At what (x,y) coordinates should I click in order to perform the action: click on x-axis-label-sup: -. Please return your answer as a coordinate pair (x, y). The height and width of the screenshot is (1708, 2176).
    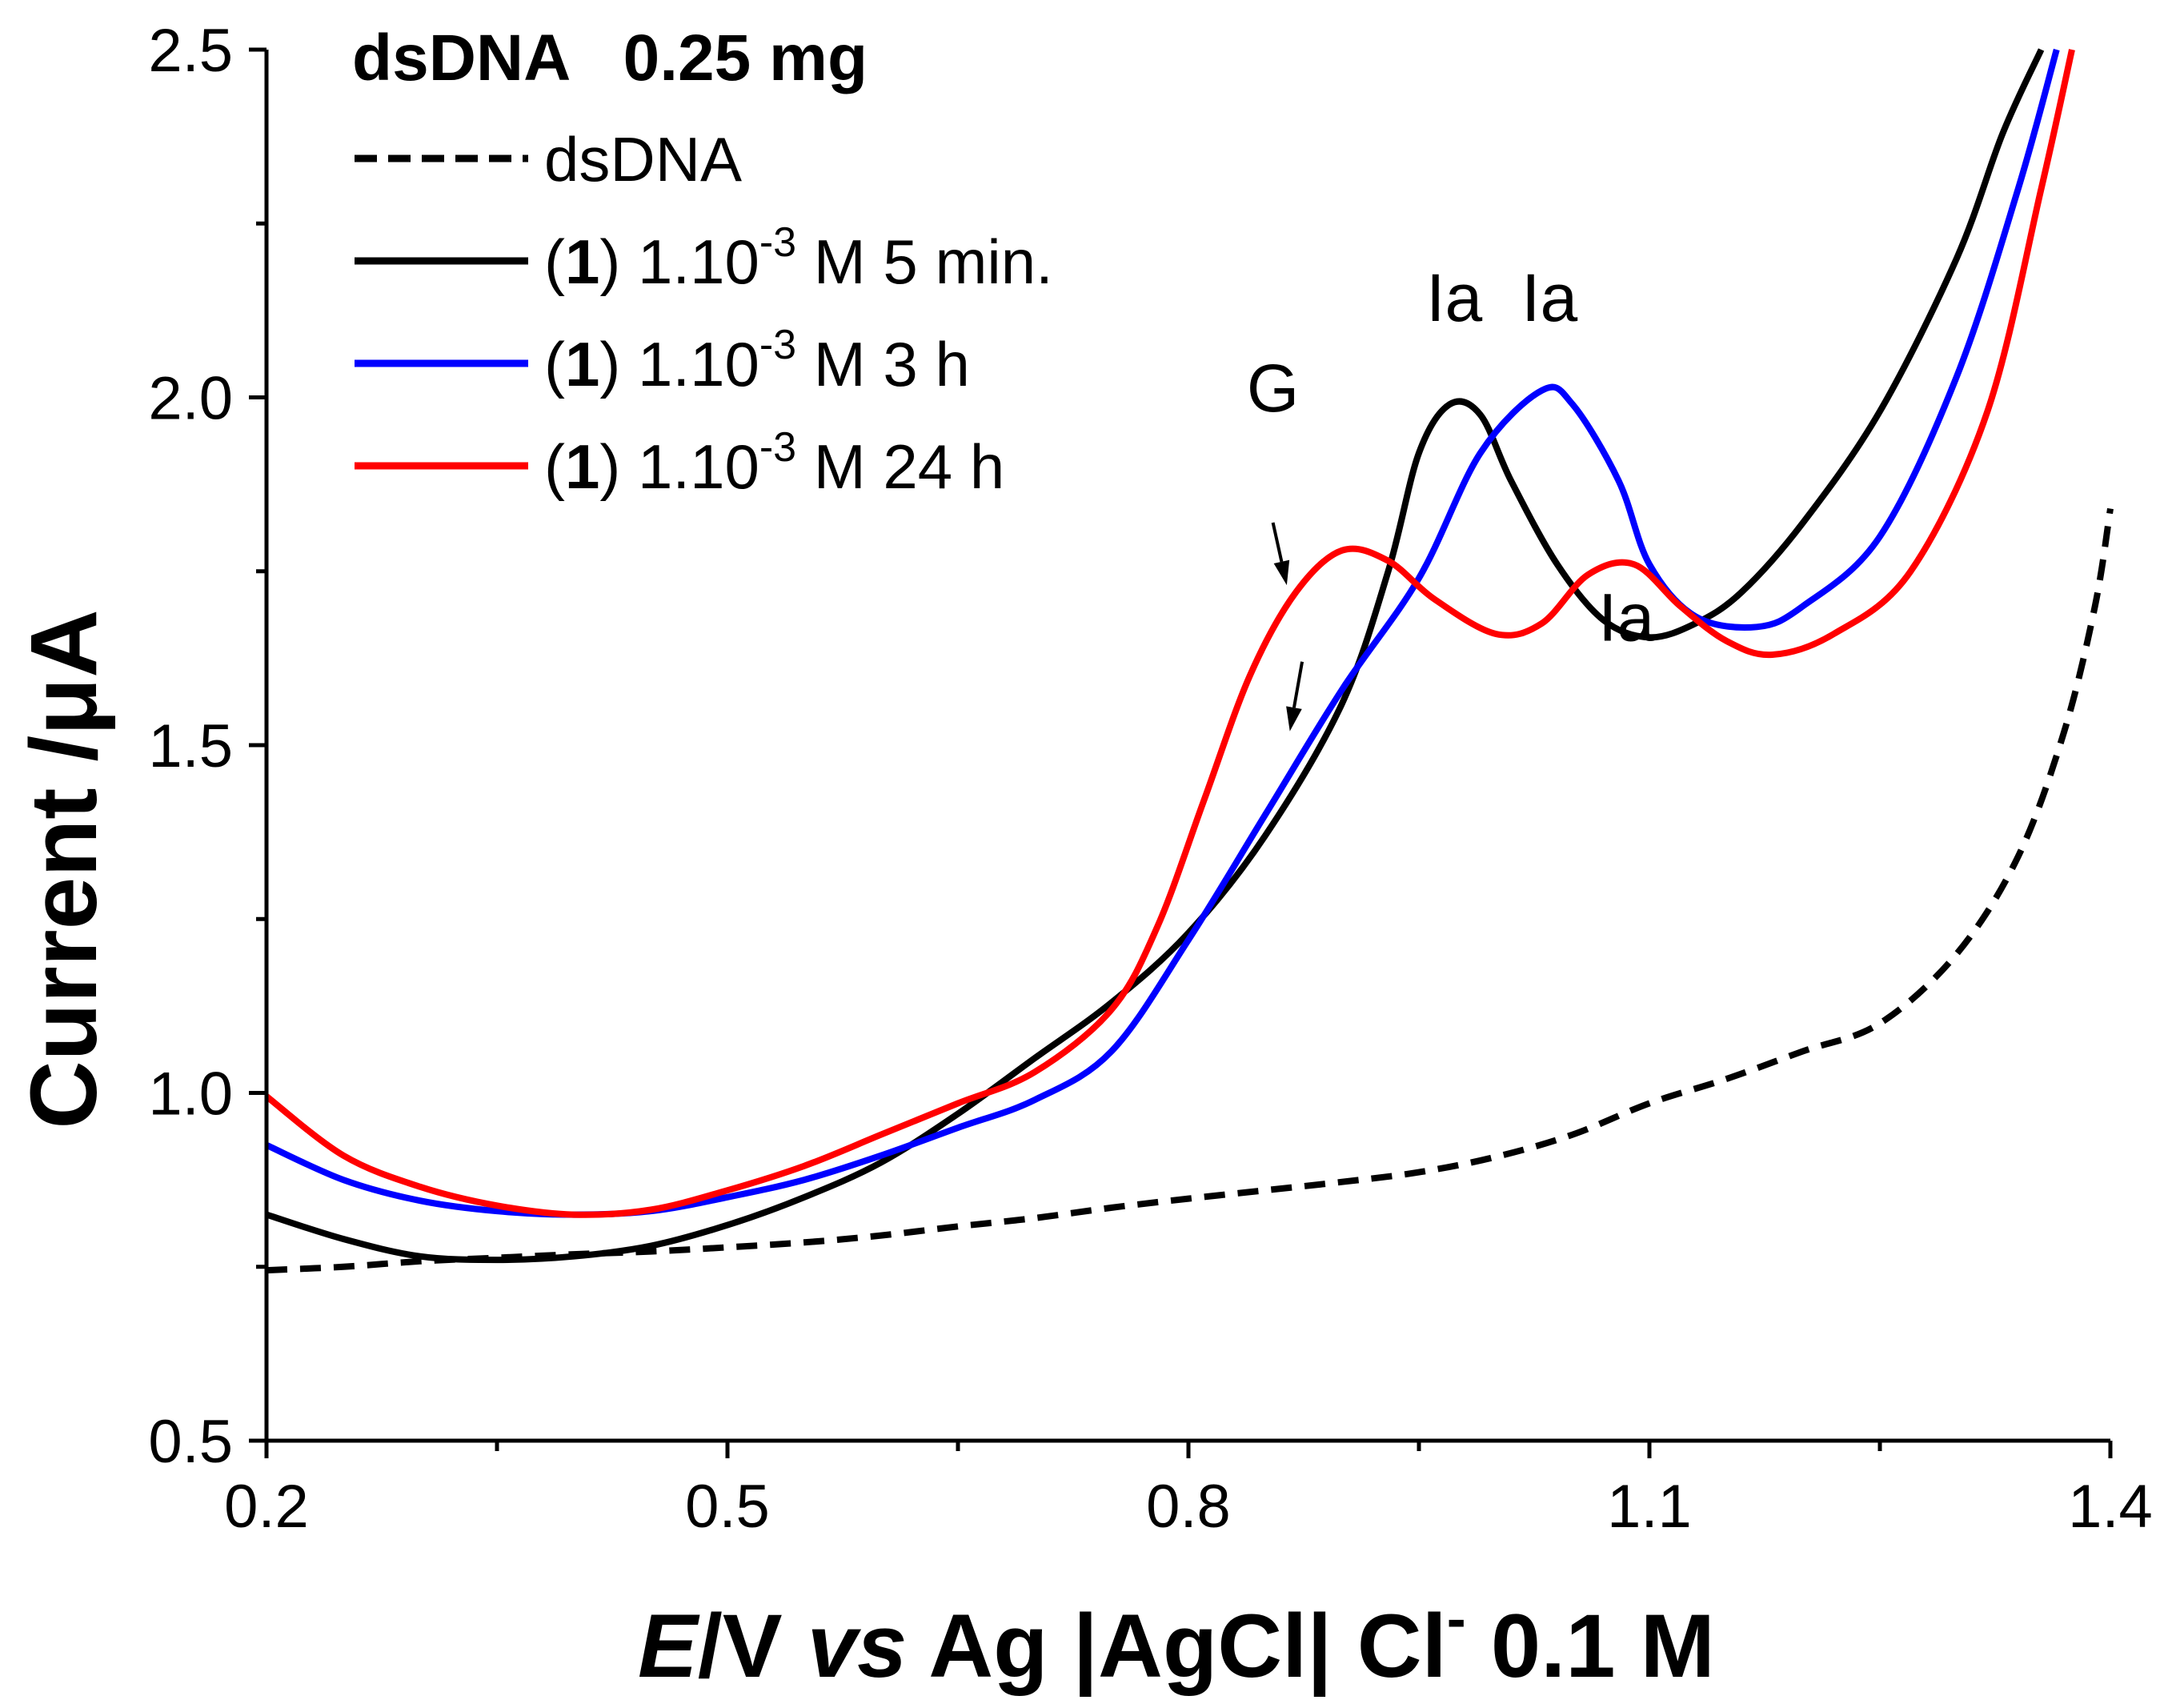
    Looking at the image, I should click on (1456, 1619).